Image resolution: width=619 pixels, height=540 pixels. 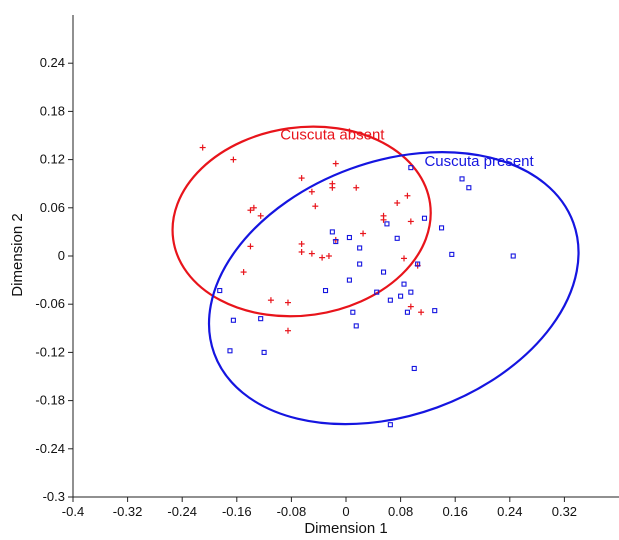 I want to click on x-tick-label: -0.4, so click(x=73, y=511).